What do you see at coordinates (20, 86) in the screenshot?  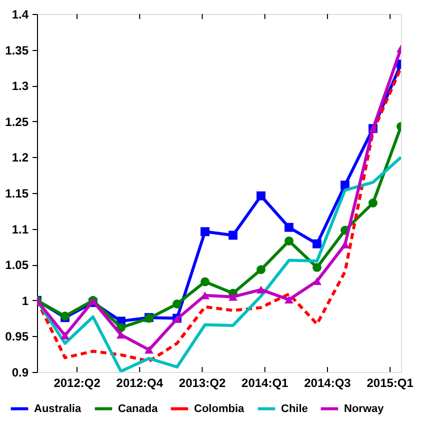 I see `y-tick-label: 1.3` at bounding box center [20, 86].